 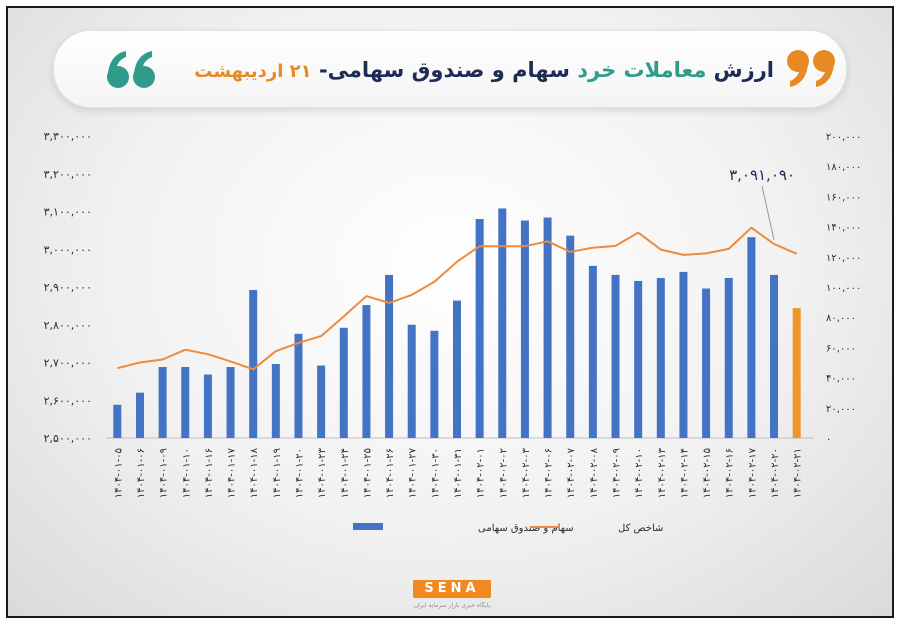 I want to click on left-axis-tick-label: ۳,۱۰۰,۰۰۰, so click(x=68, y=212).